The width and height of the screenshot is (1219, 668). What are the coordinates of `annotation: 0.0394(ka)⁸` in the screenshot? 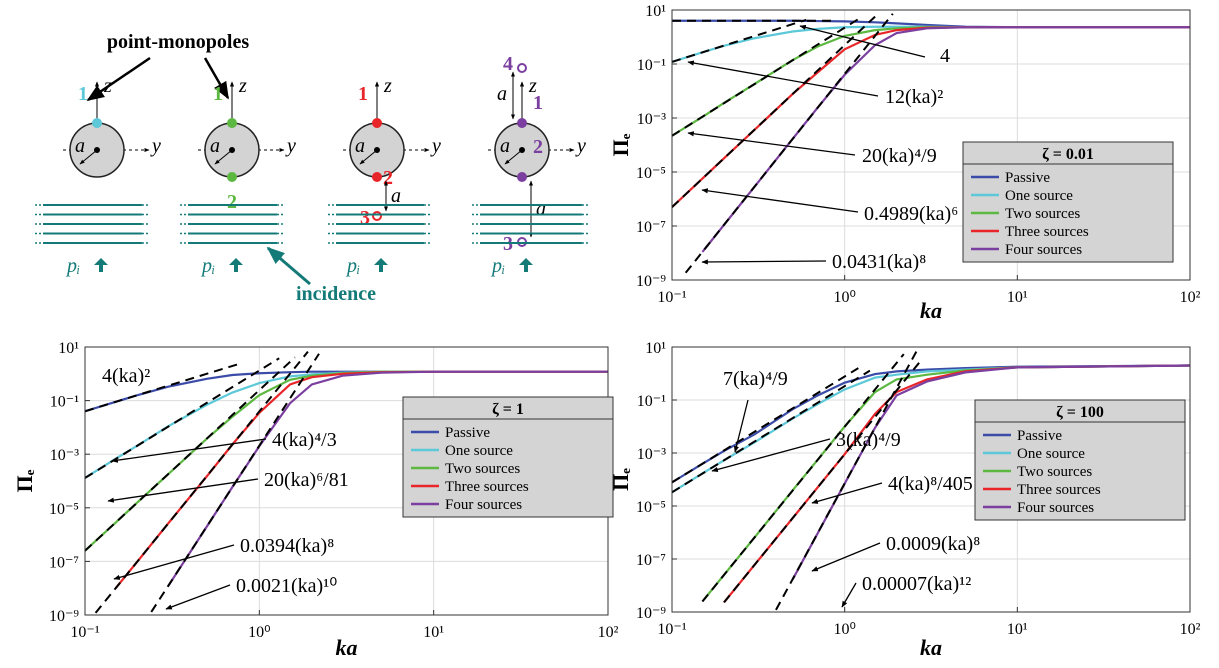 It's located at (287, 546).